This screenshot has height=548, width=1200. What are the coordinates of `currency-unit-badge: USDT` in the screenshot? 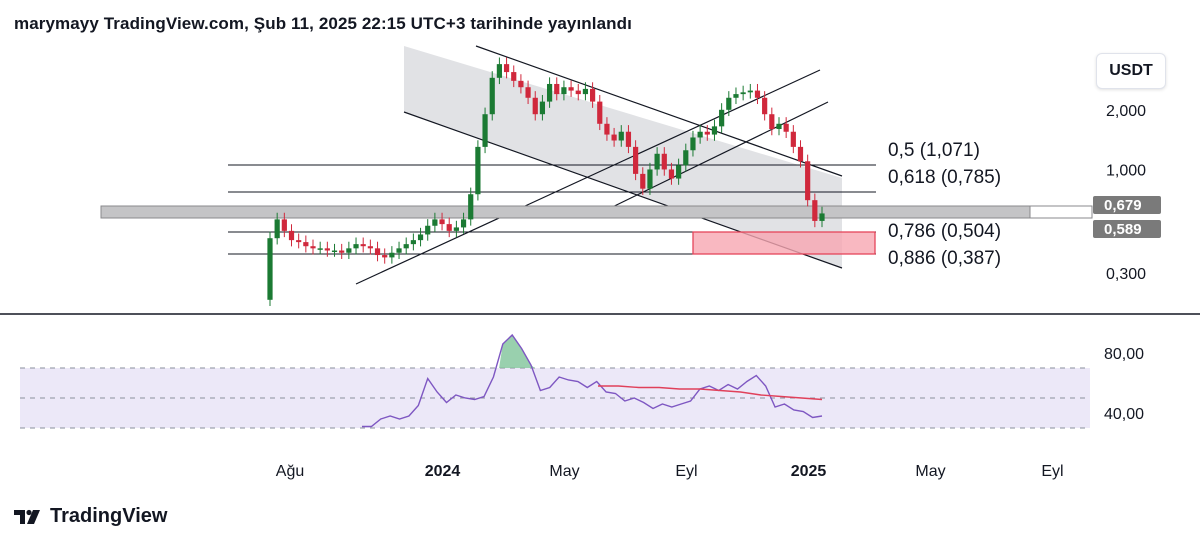 It's located at (1131, 71).